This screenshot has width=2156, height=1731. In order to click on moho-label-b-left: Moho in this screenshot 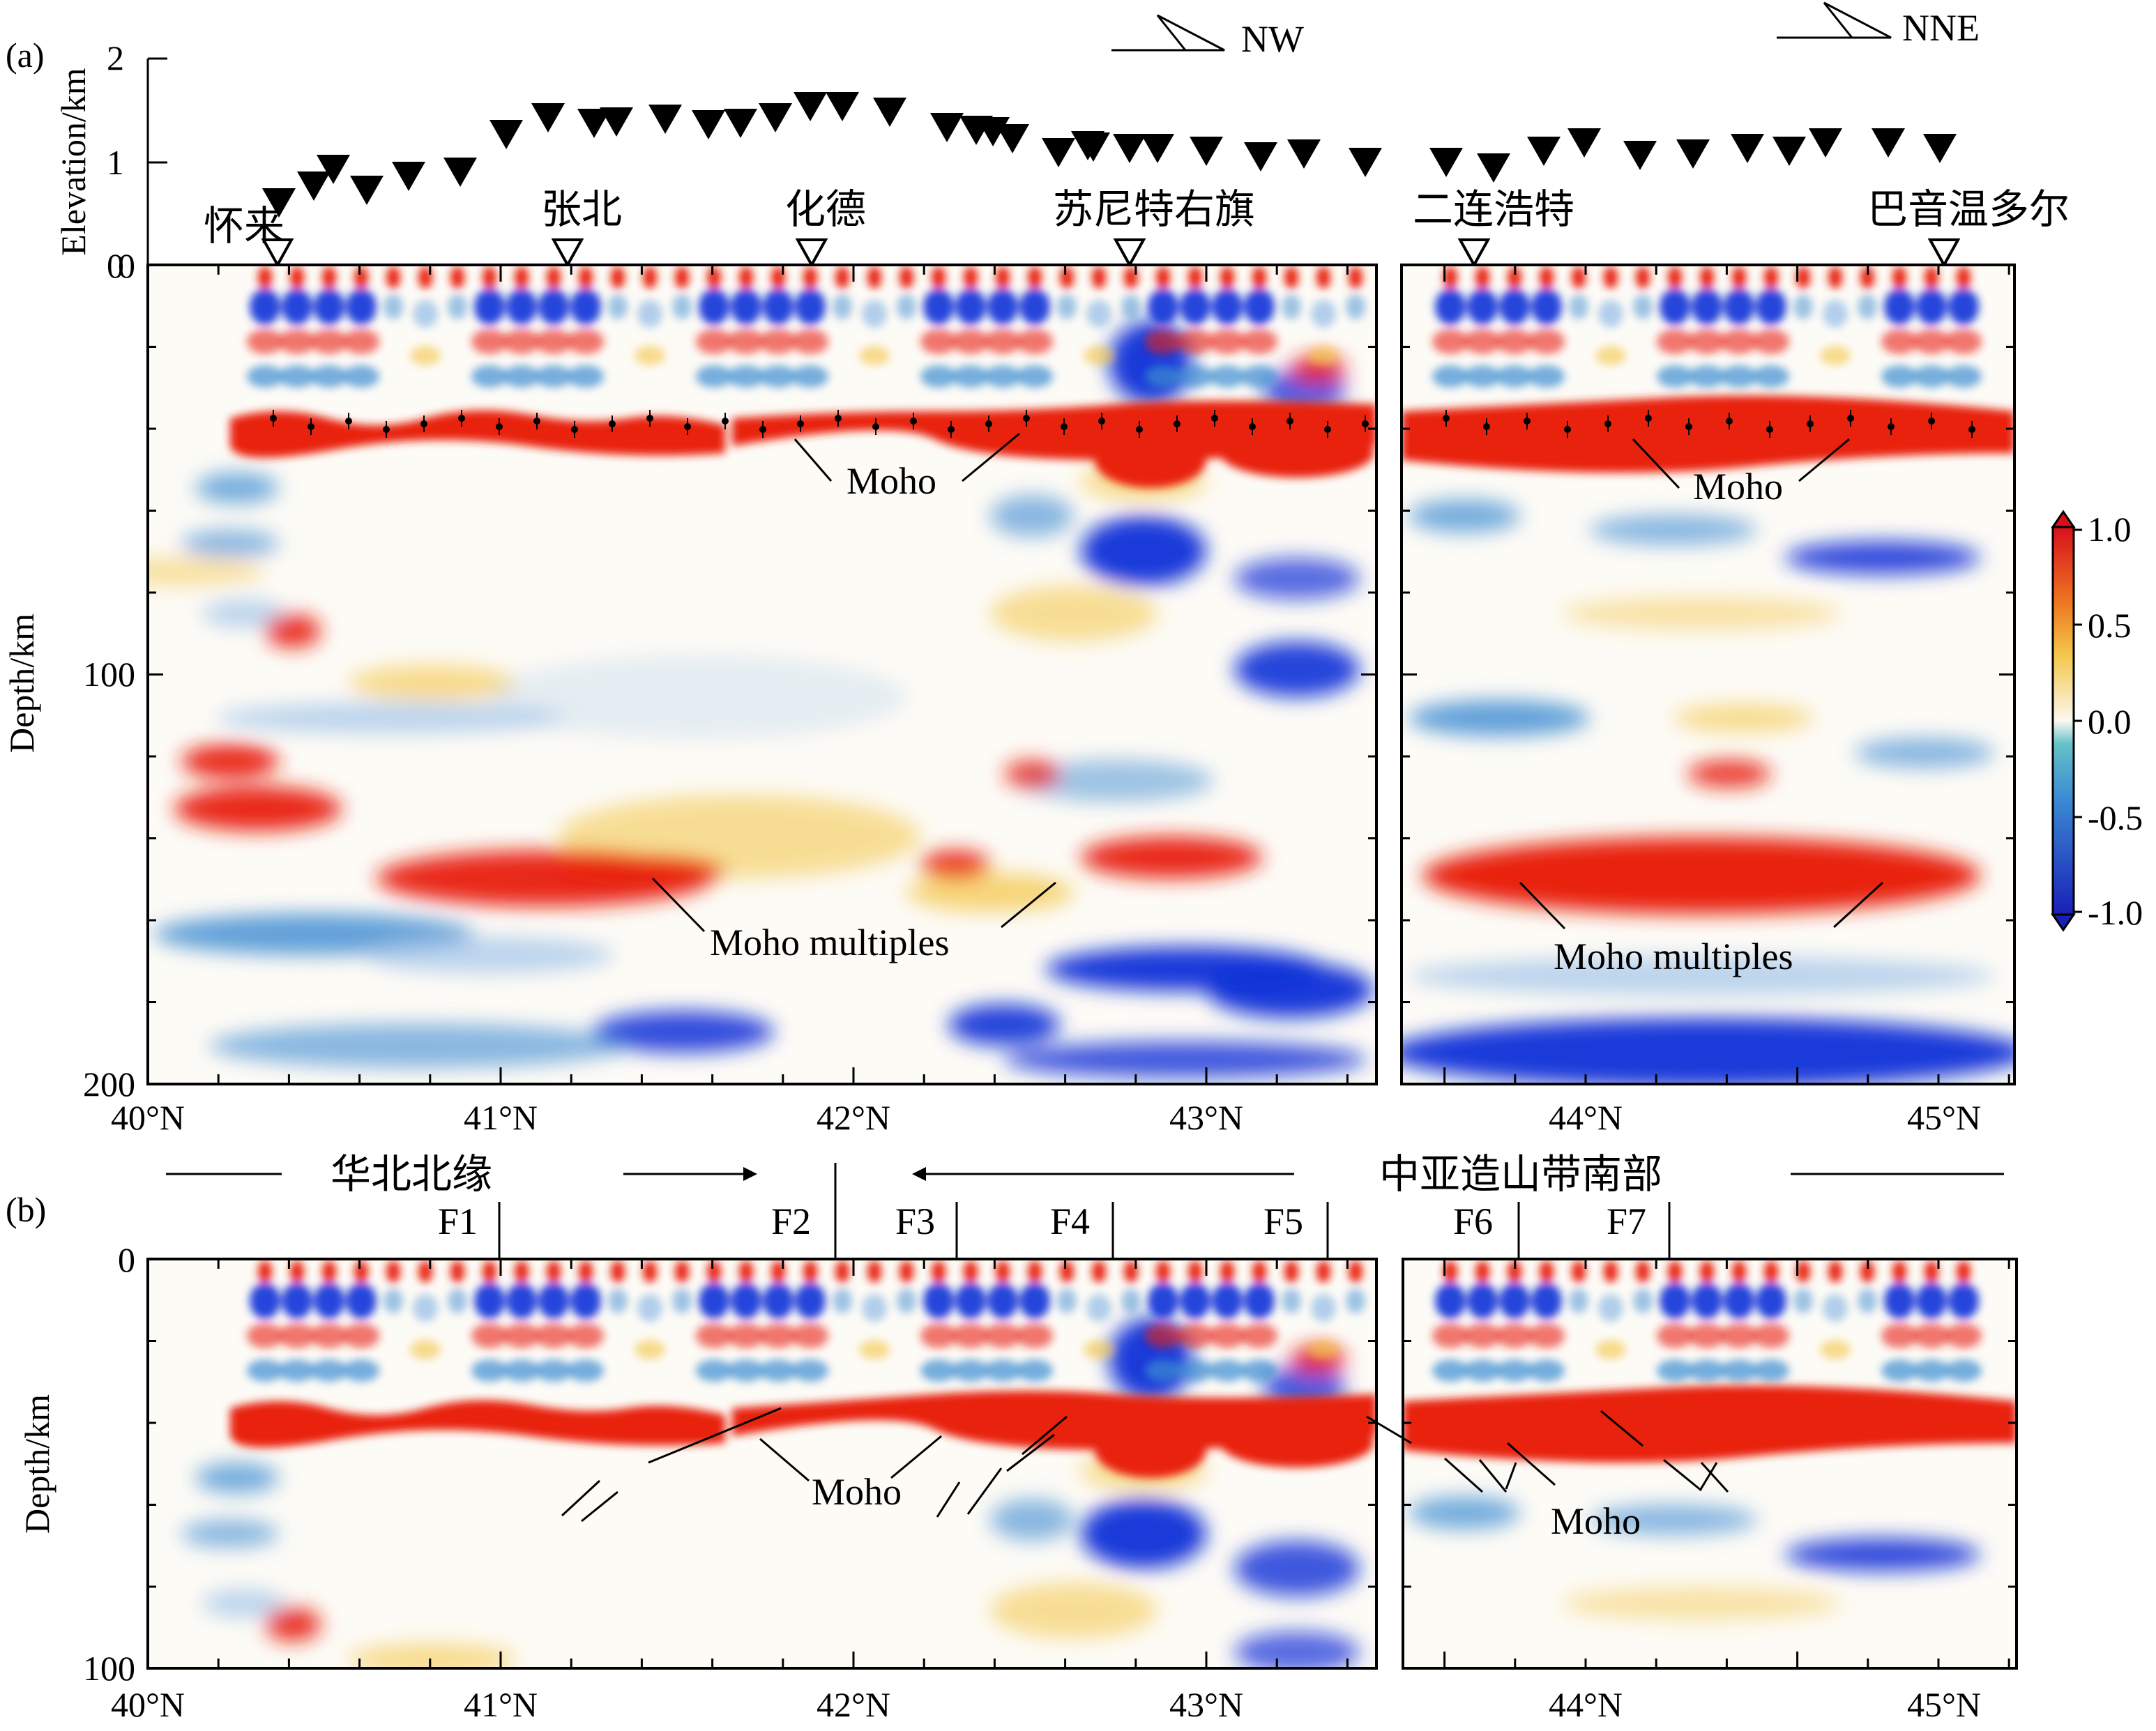, I will do `click(857, 1492)`.